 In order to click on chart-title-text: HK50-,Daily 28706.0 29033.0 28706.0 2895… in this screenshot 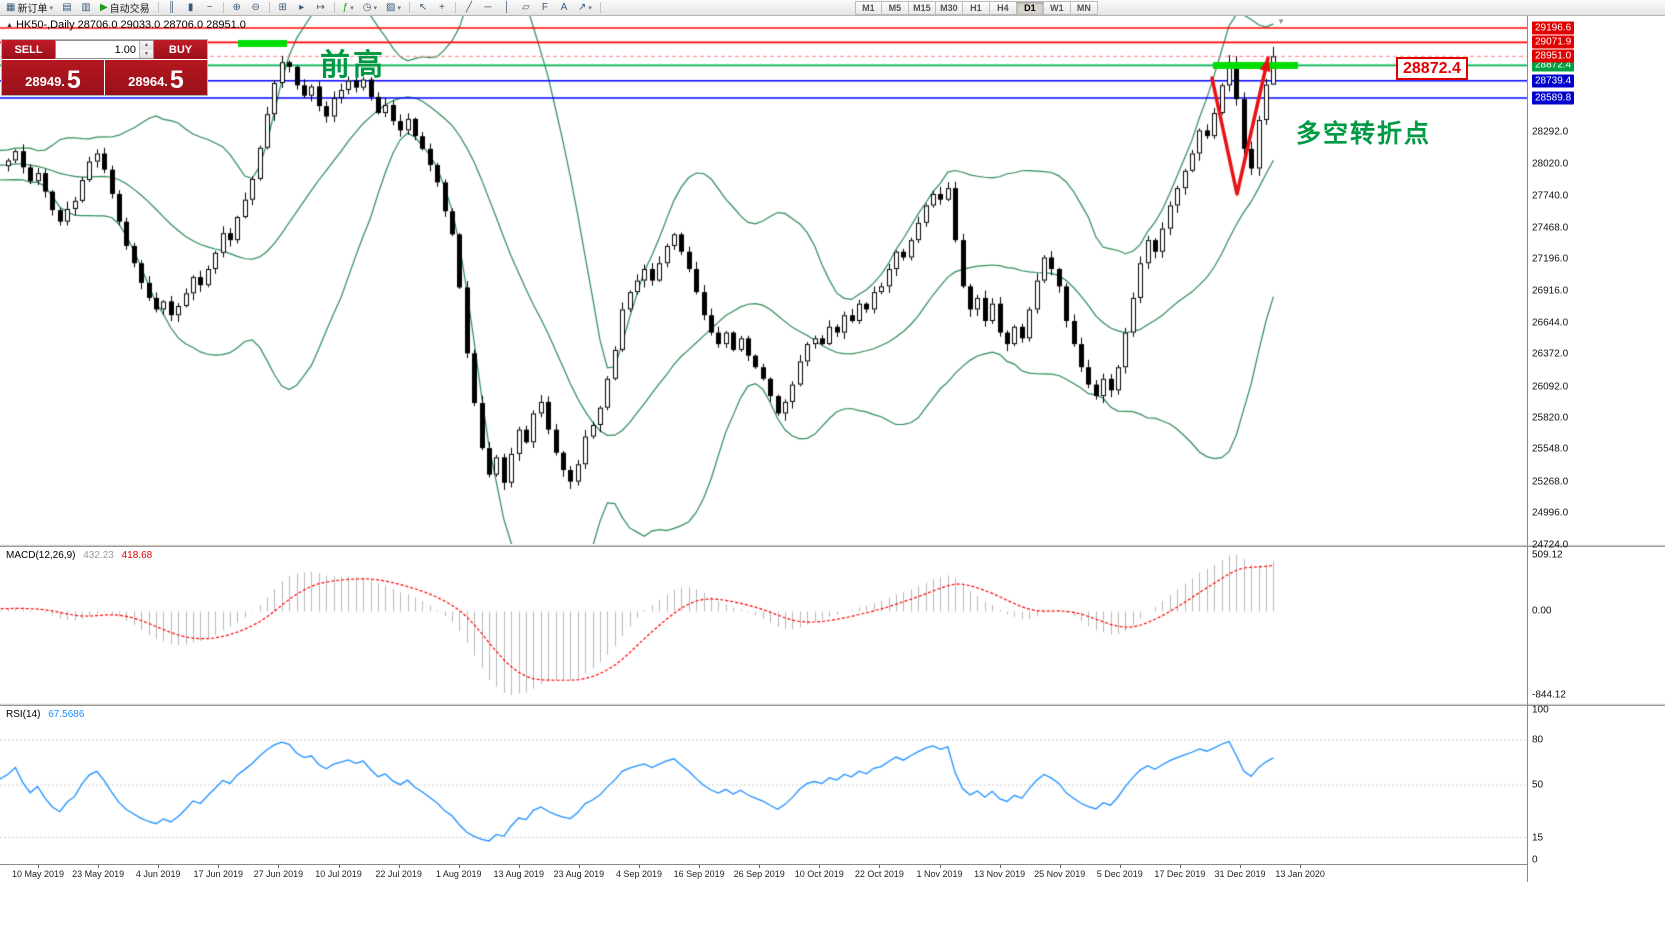, I will do `click(130, 25)`.